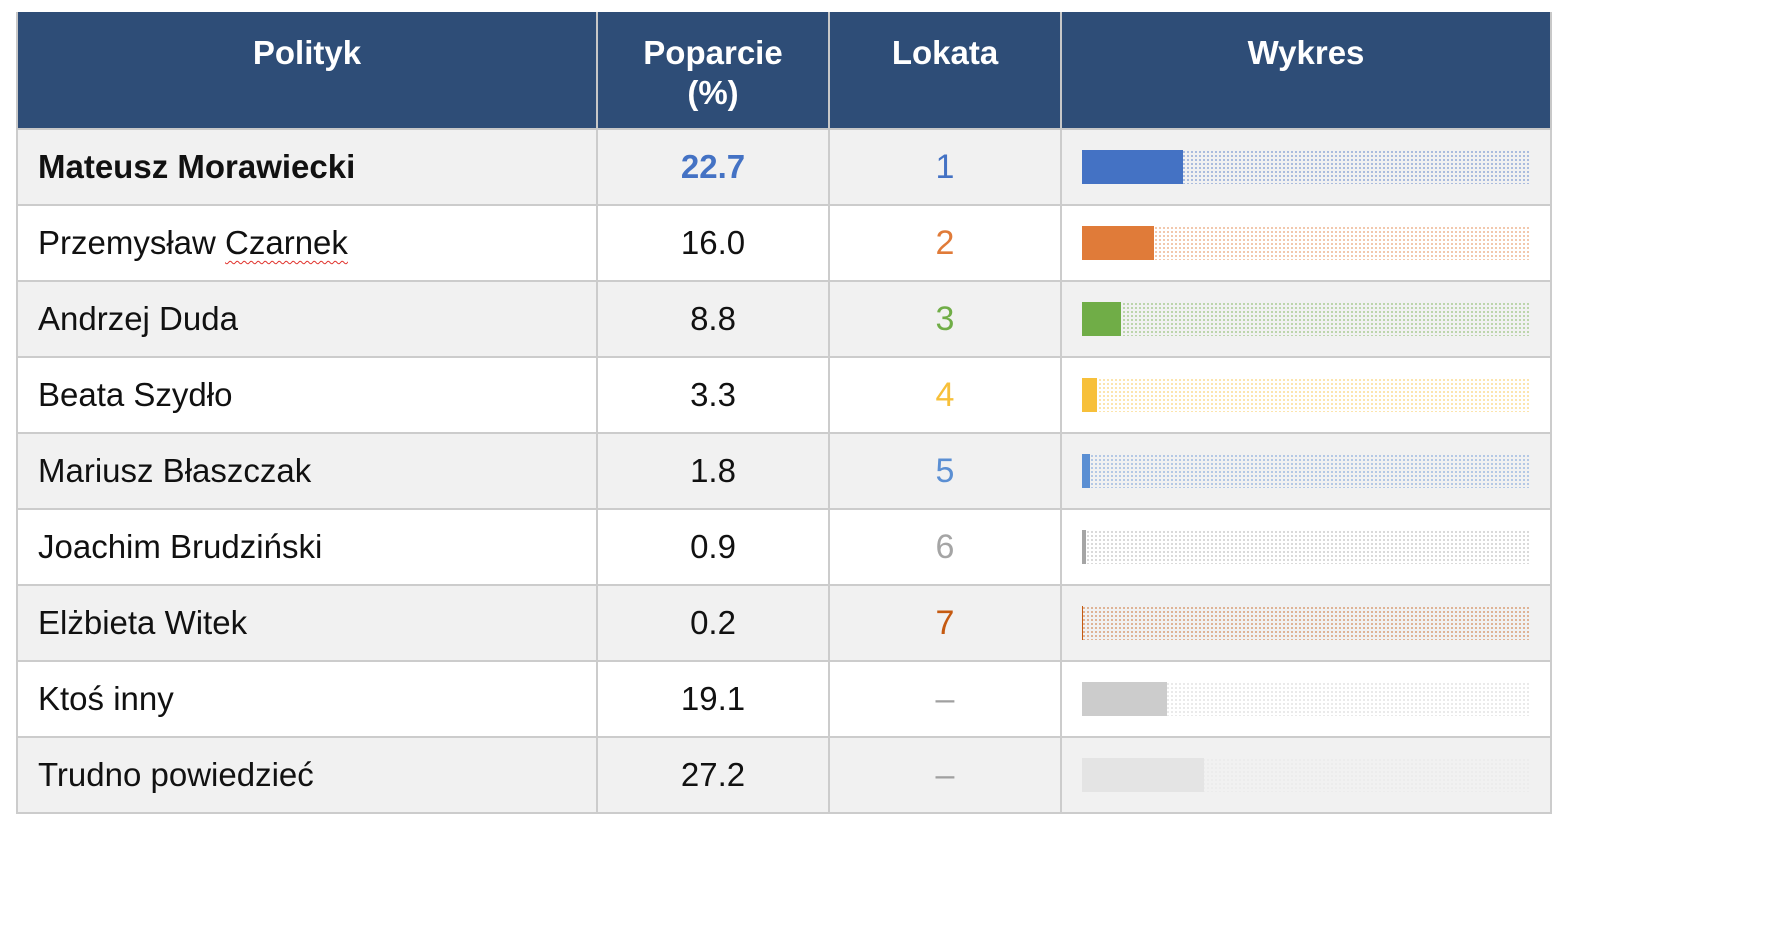  I want to click on table-row: Beata Szydło 3.3 4, so click(784, 395).